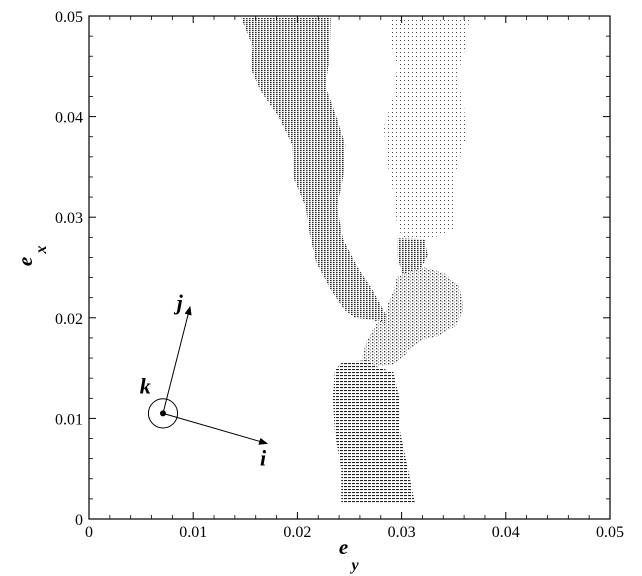 Image resolution: width=642 pixels, height=576 pixels. I want to click on y-tick-label: 0.05, so click(69, 17).